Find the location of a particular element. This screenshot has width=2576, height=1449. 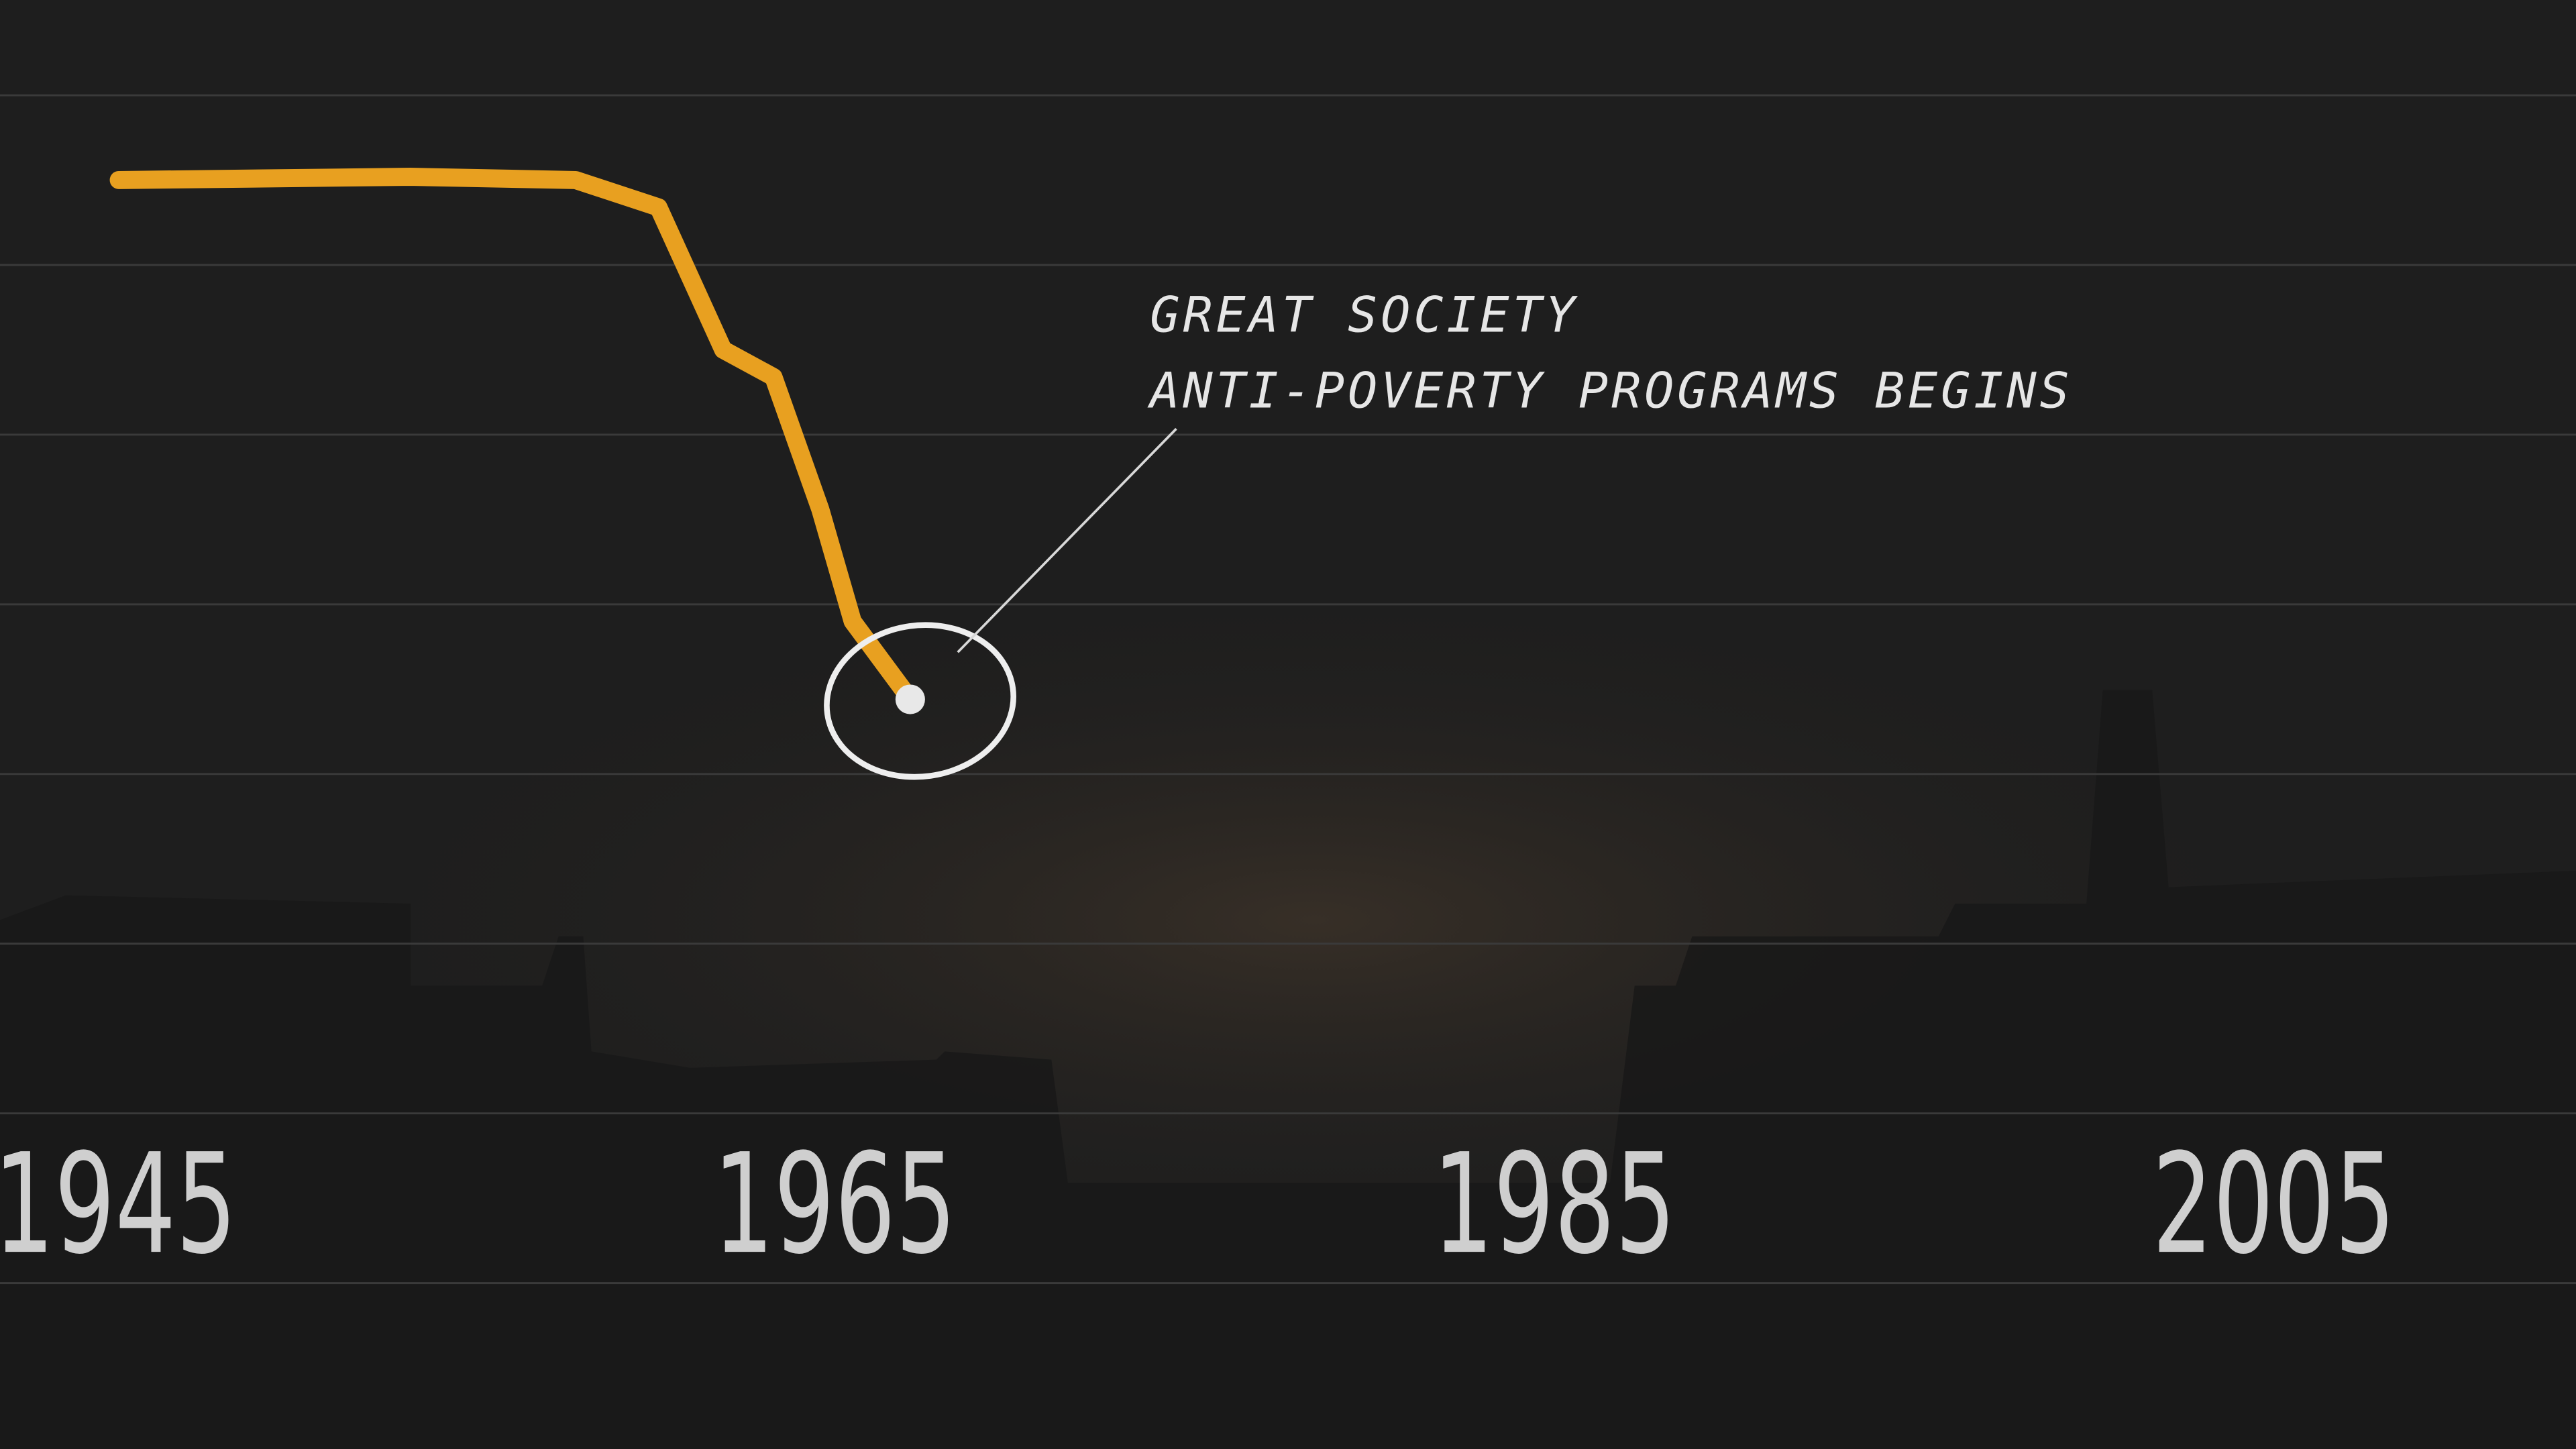

end-point is located at coordinates (910, 699).